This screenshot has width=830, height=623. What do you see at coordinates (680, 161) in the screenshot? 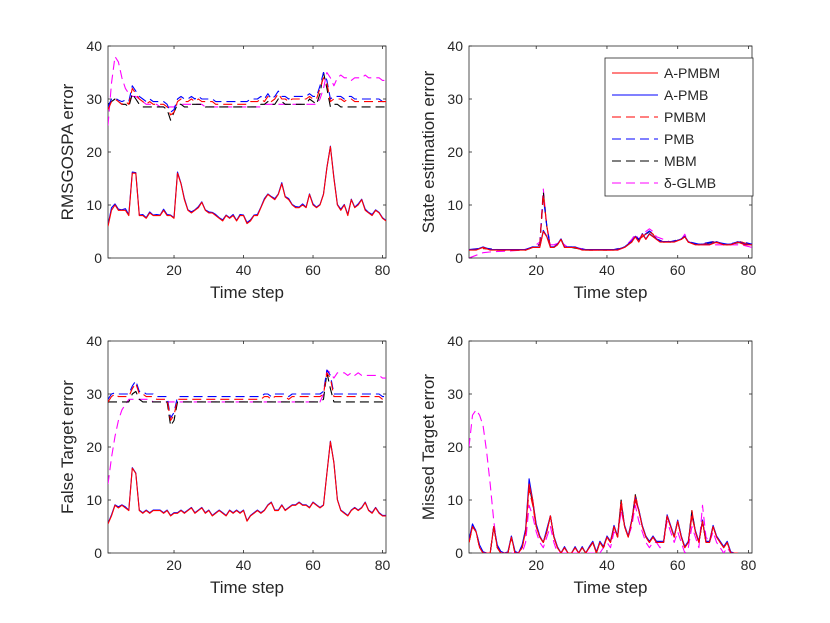
I see `legend-label-mbm: MBM` at bounding box center [680, 161].